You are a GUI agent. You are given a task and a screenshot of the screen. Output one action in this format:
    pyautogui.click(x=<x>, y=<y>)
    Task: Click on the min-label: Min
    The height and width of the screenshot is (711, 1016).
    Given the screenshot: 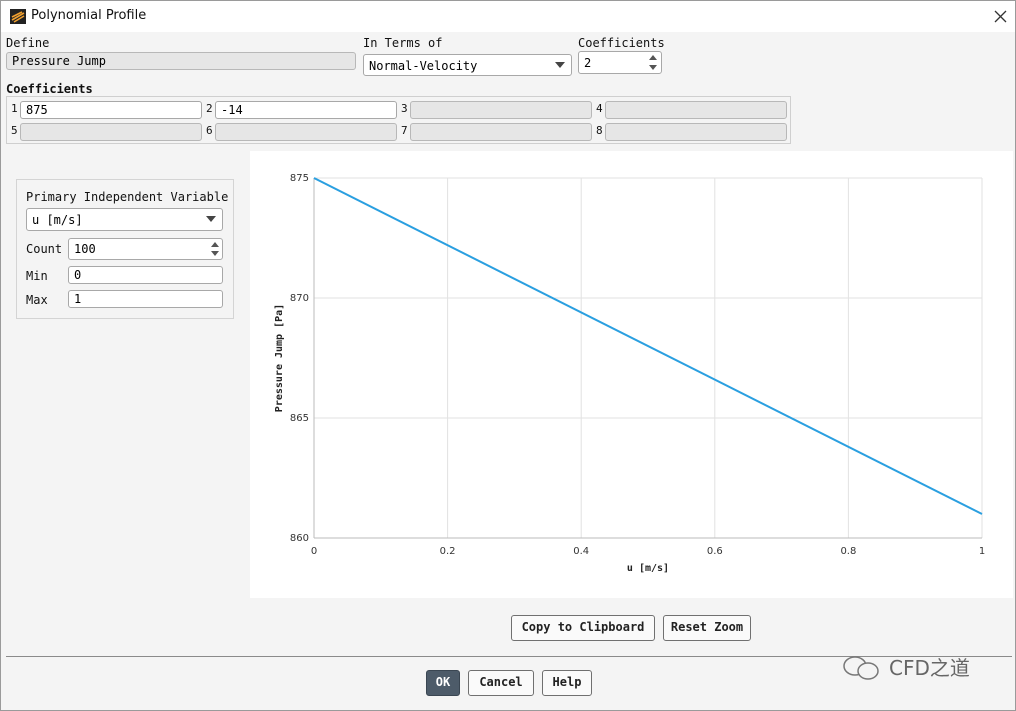 What is the action you would take?
    pyautogui.click(x=37, y=276)
    